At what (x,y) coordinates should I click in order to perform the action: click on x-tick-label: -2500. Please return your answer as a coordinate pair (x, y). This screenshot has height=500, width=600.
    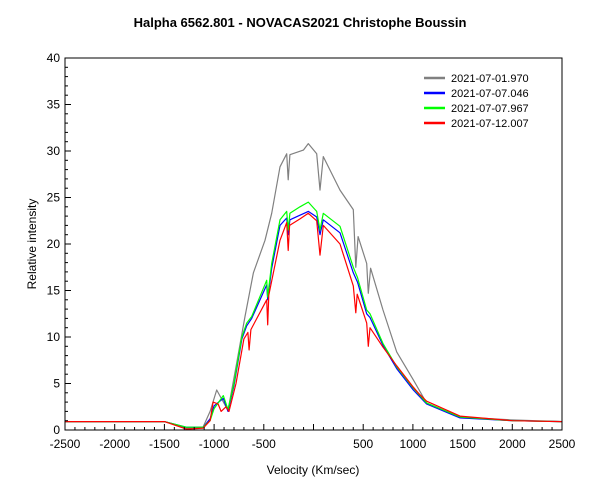
    Looking at the image, I should click on (65, 444).